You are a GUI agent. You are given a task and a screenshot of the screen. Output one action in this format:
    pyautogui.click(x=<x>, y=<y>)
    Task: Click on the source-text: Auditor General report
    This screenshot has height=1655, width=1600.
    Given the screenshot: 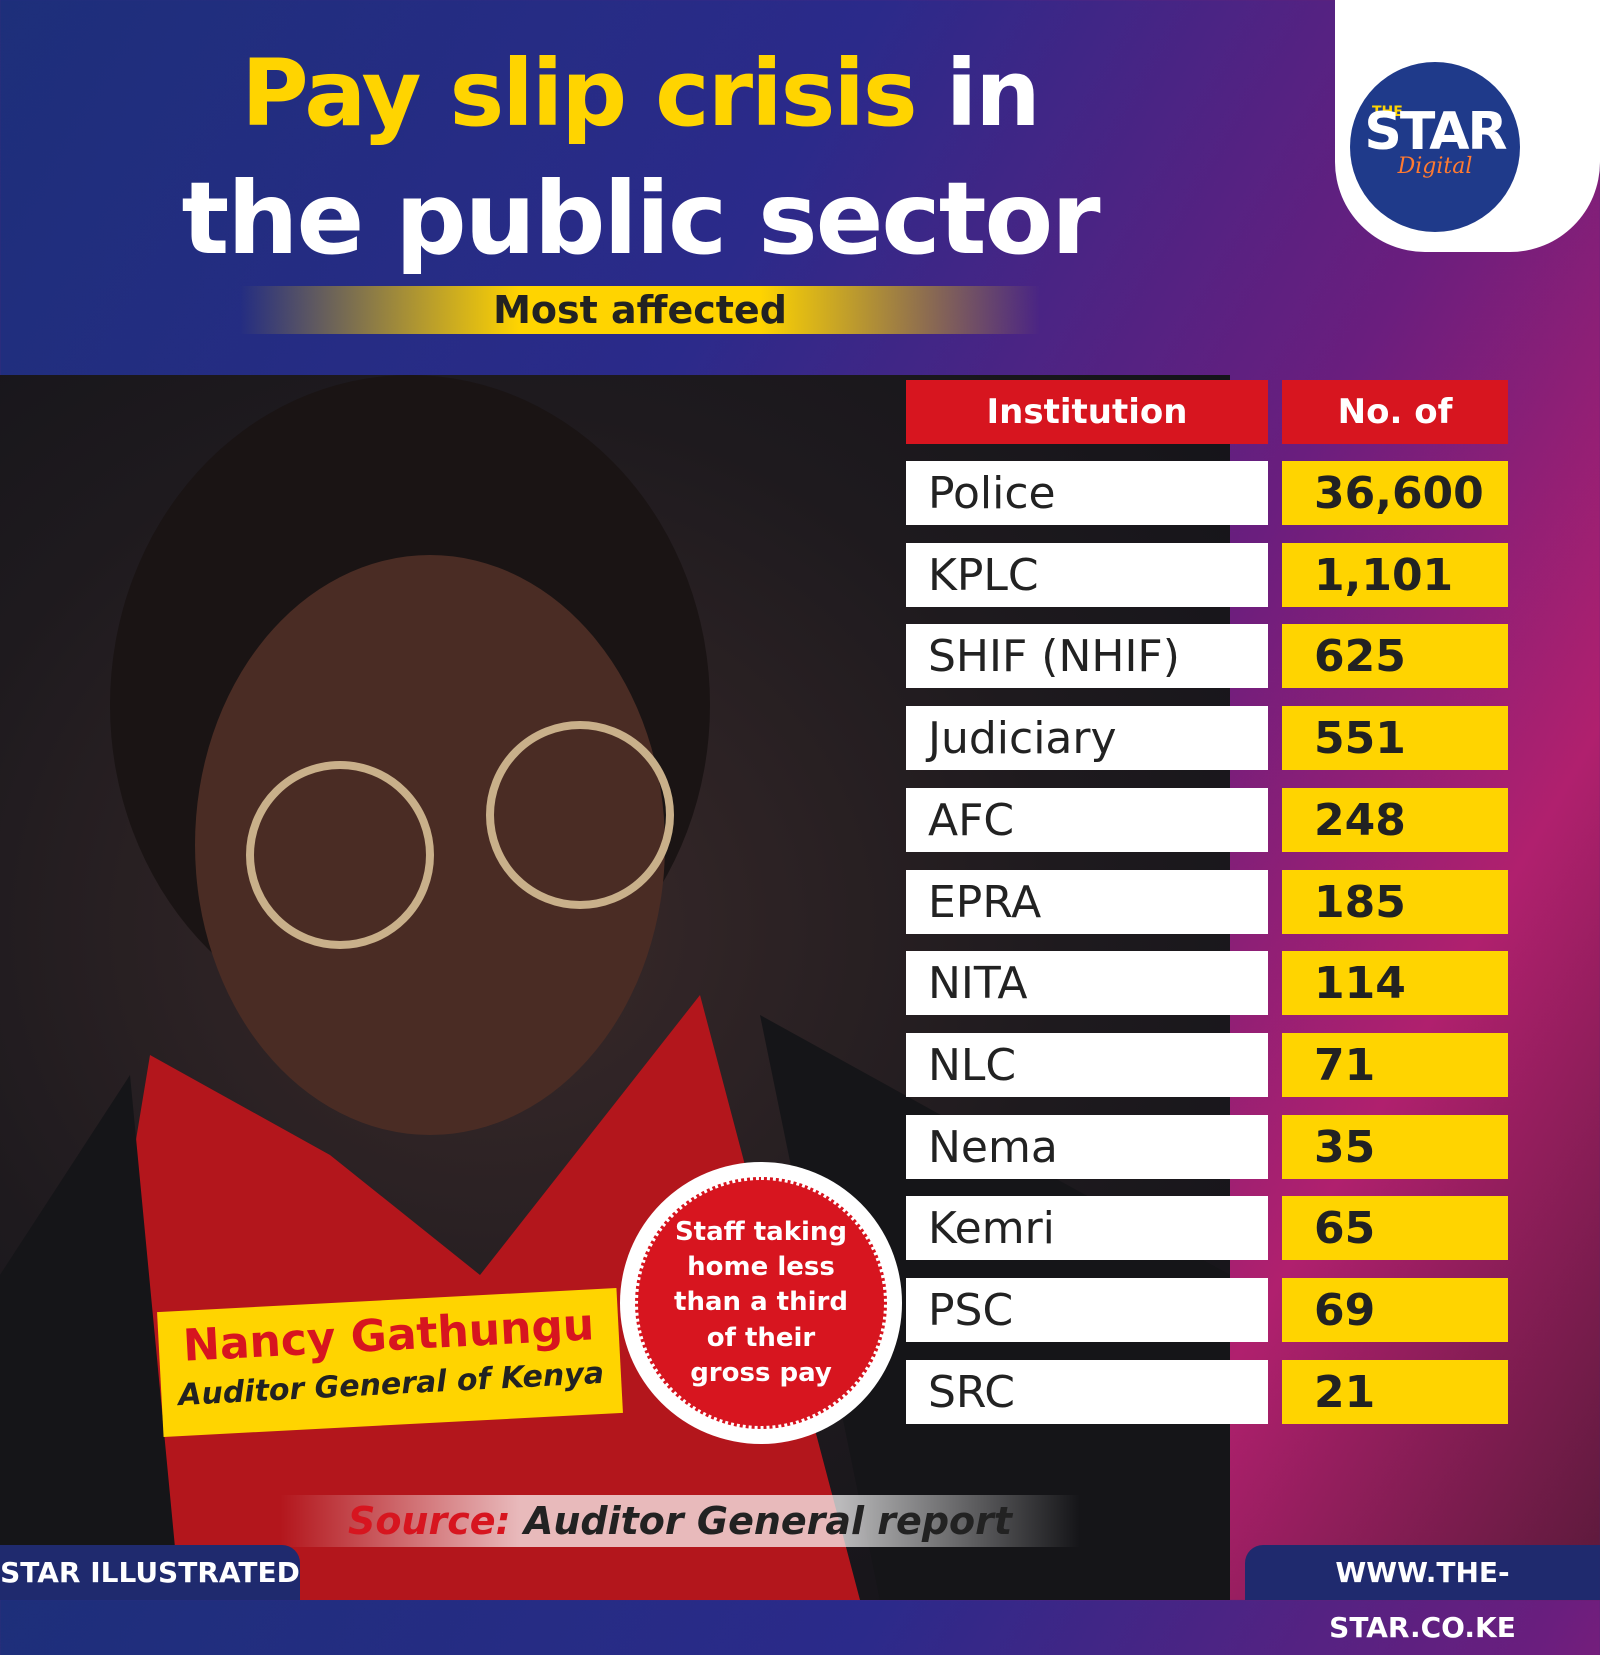 What is the action you would take?
    pyautogui.click(x=768, y=1521)
    